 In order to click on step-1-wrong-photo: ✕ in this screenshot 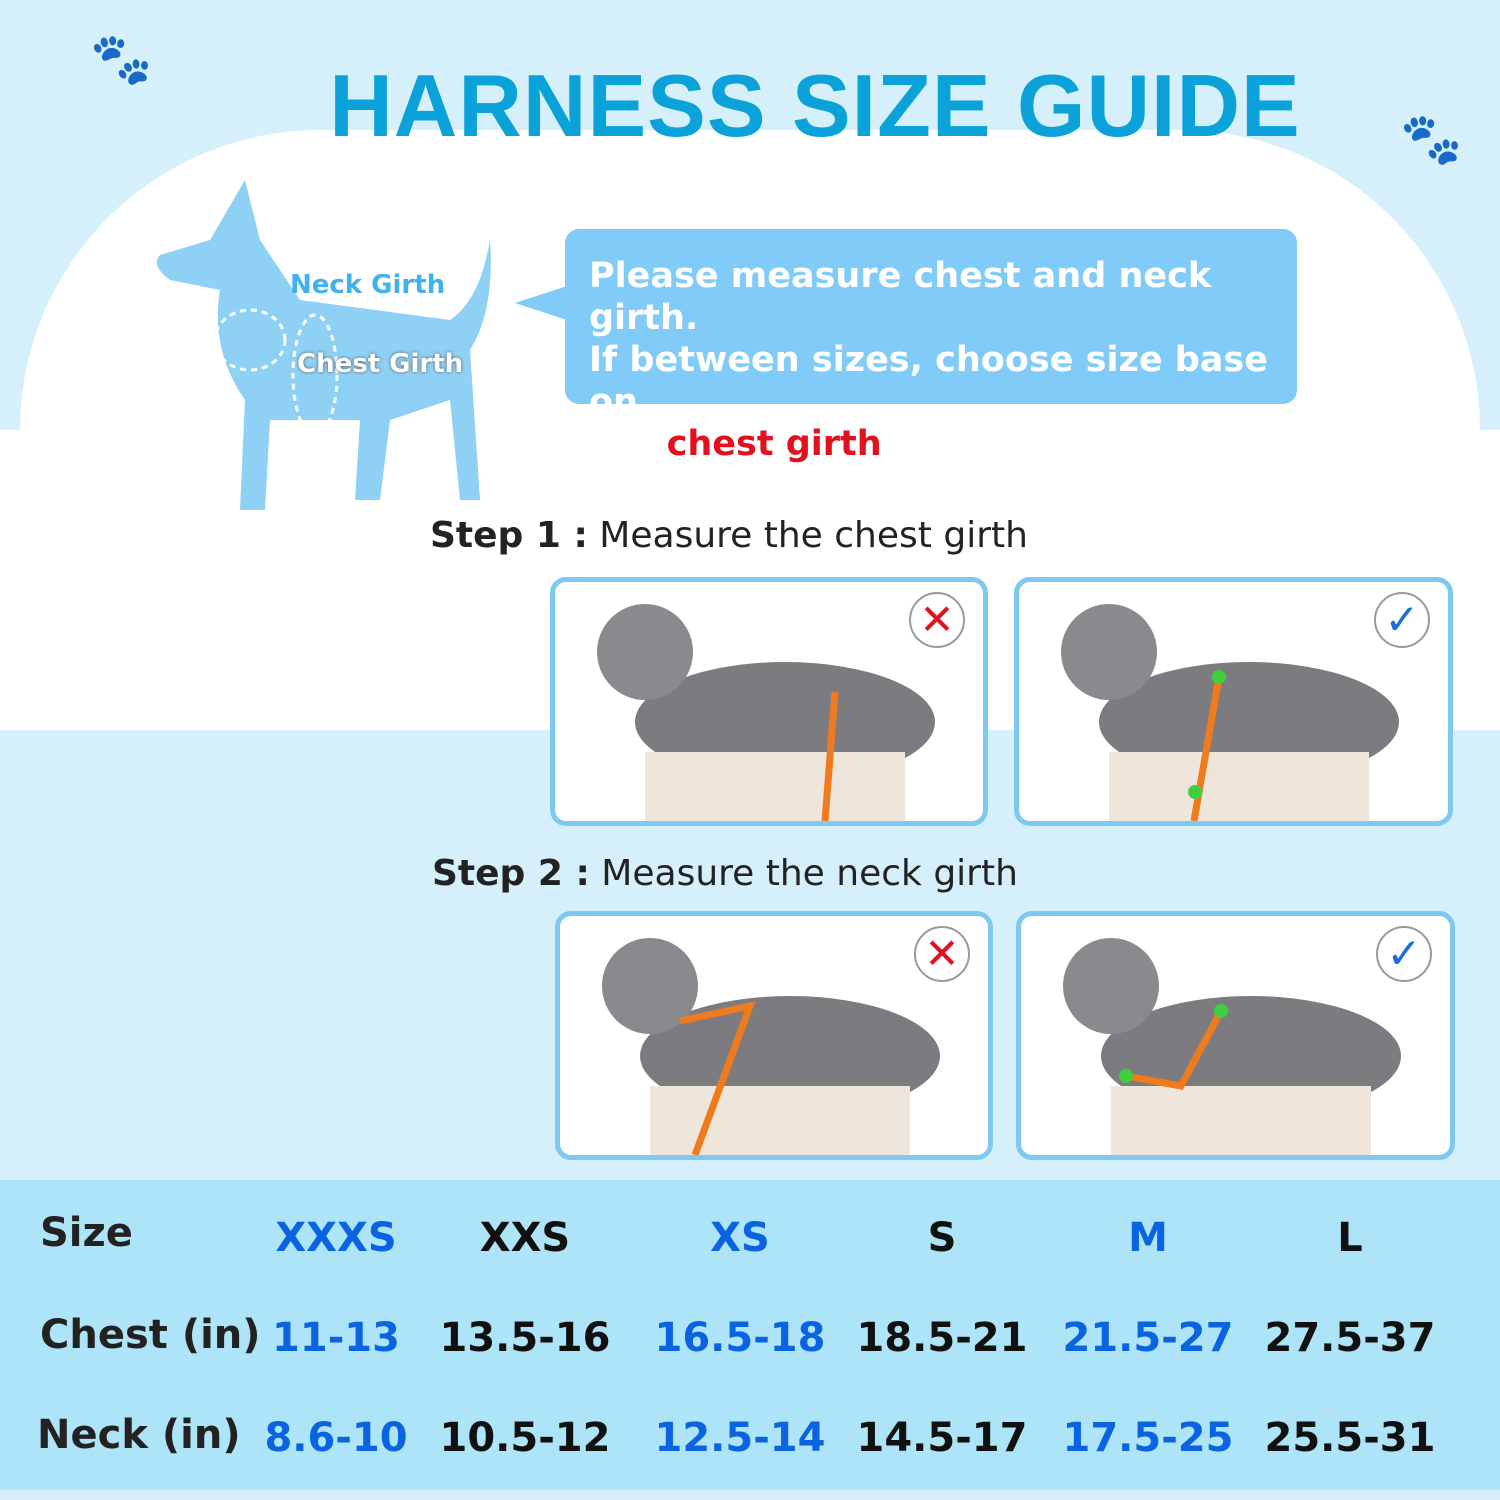, I will do `click(769, 701)`.